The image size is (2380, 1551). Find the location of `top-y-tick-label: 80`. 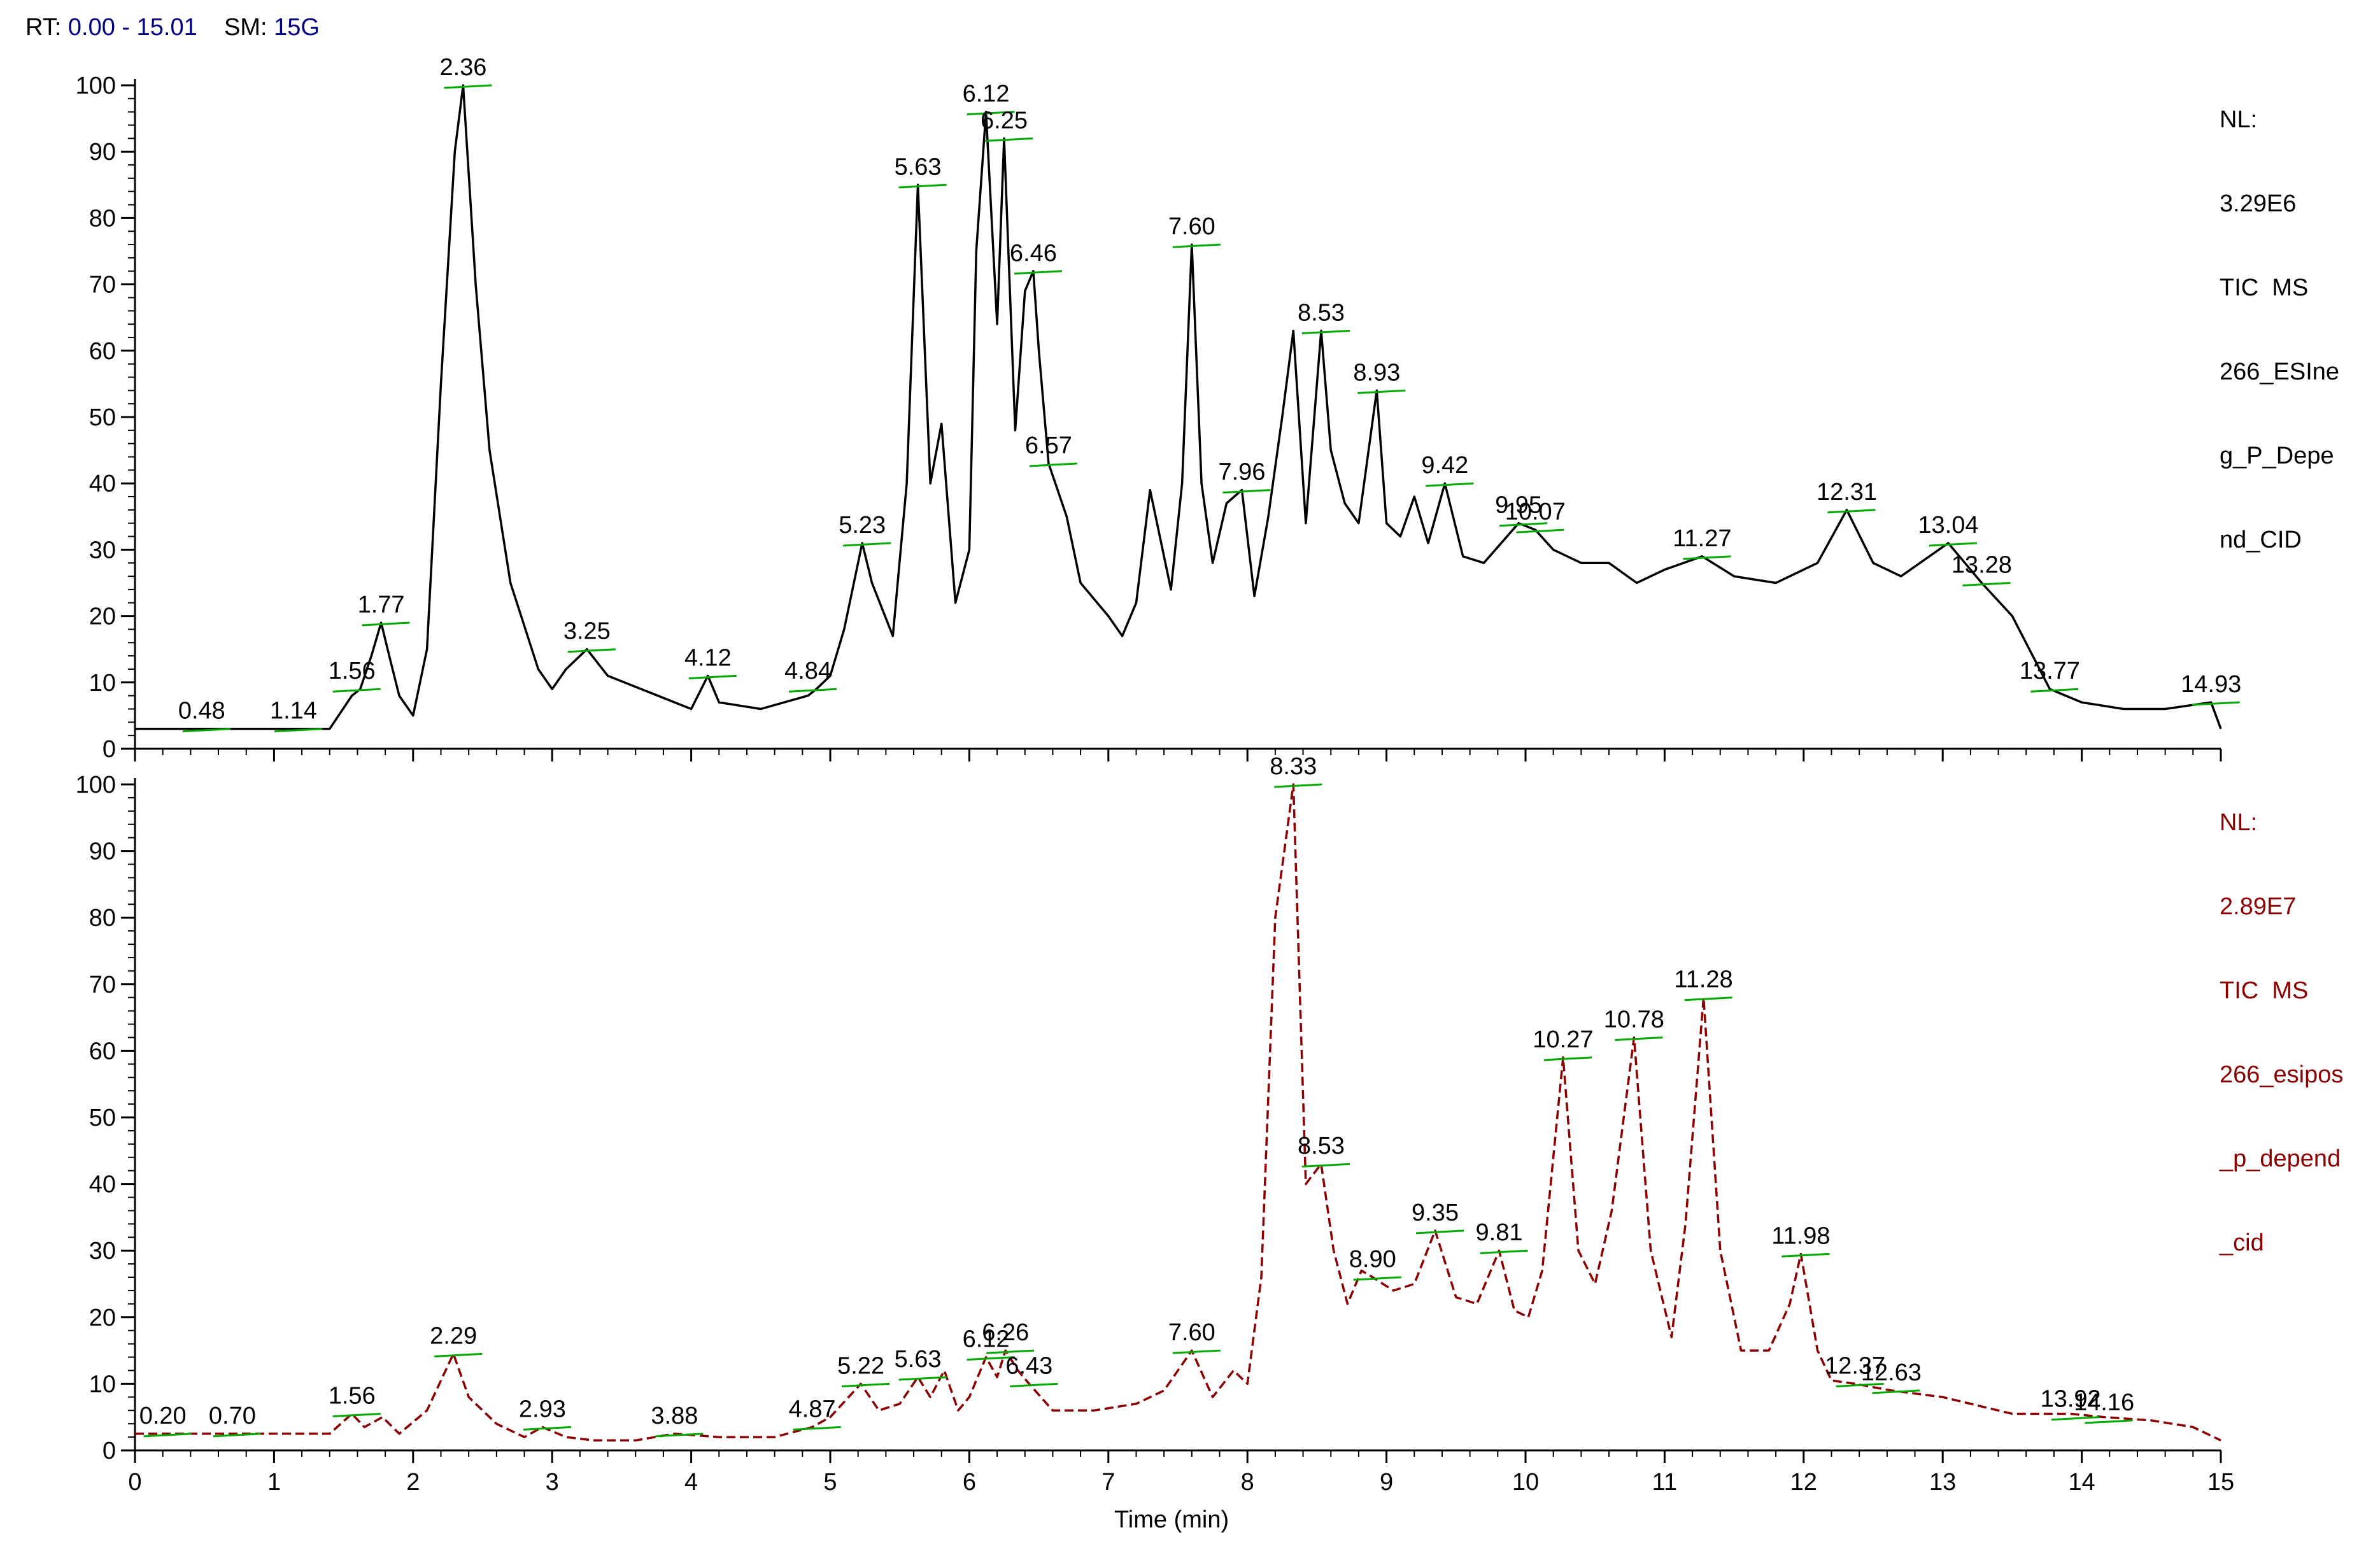

top-y-tick-label: 80 is located at coordinates (102, 218).